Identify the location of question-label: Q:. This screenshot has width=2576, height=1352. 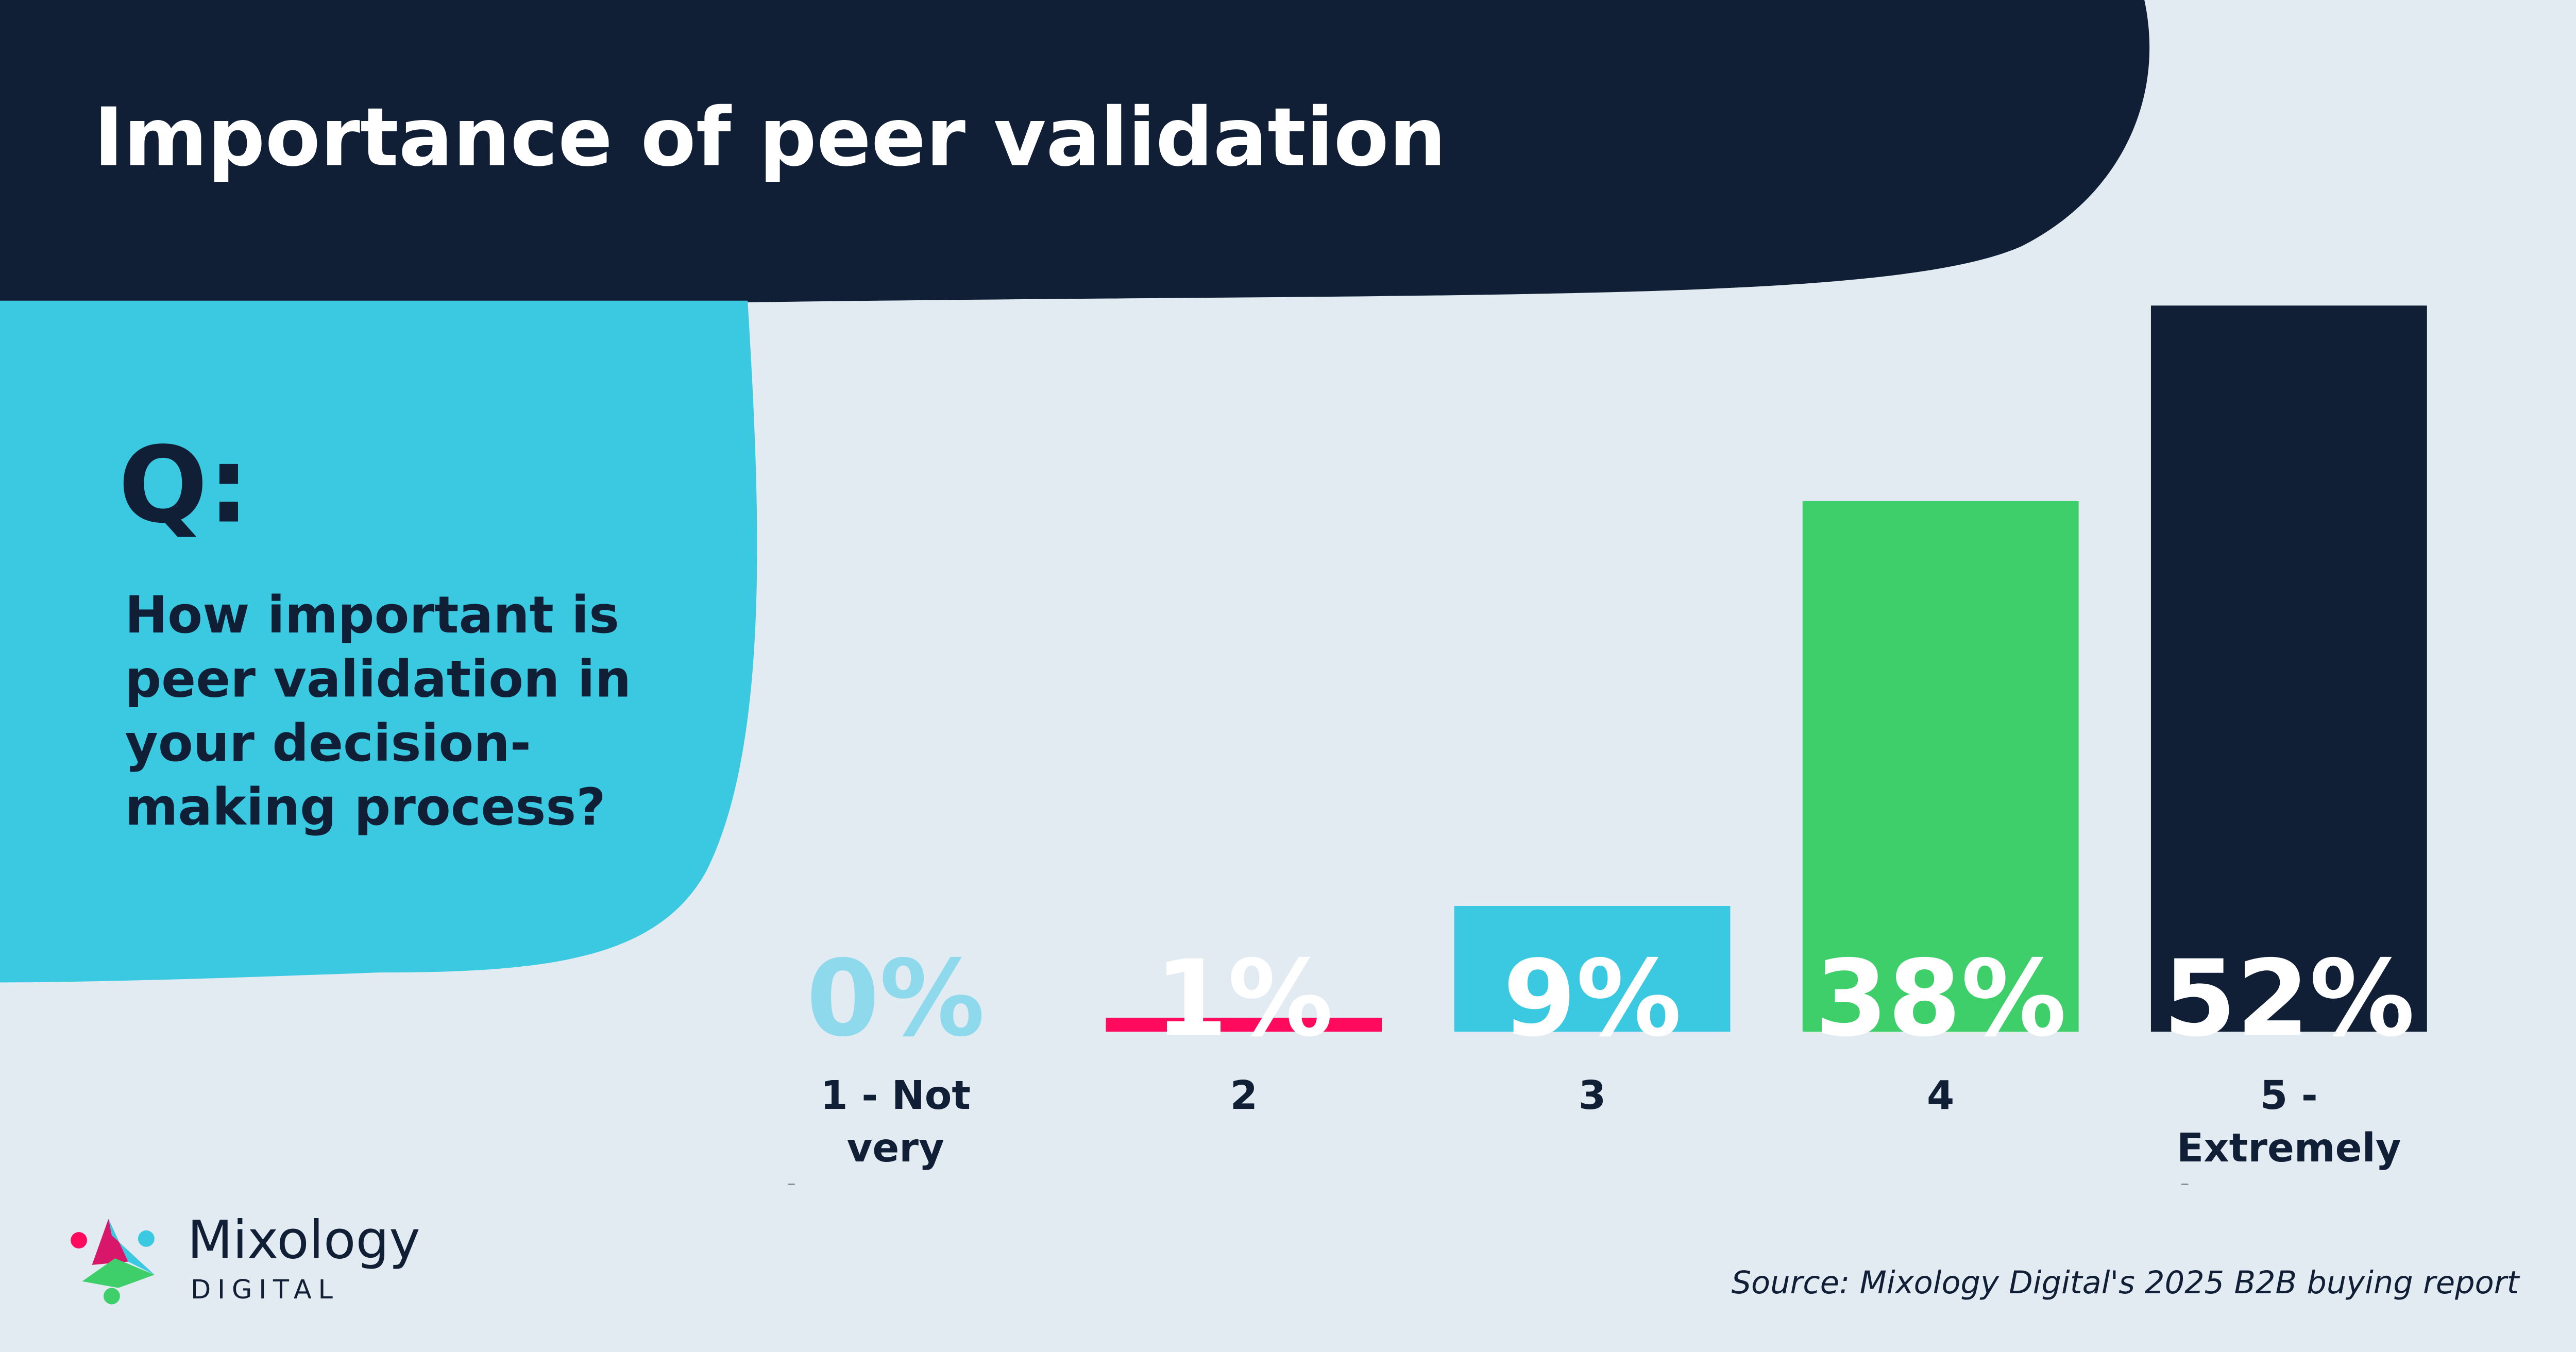
(184, 486).